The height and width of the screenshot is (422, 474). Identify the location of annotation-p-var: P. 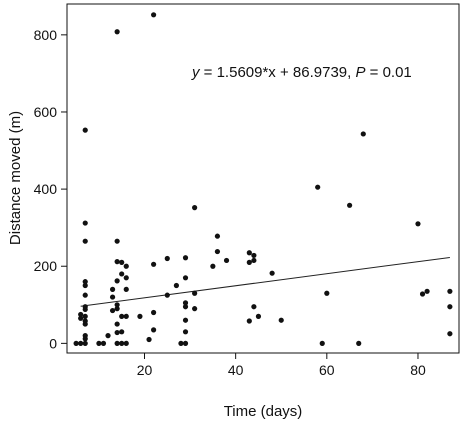
(360, 72).